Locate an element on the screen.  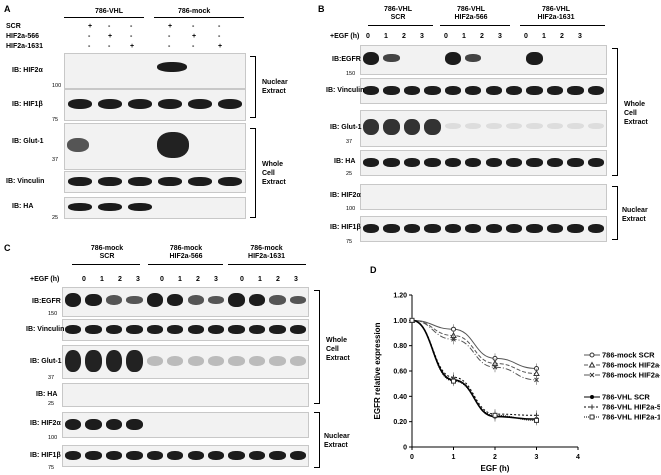
group-label: 786-VHL is located at coordinates (109, 11).